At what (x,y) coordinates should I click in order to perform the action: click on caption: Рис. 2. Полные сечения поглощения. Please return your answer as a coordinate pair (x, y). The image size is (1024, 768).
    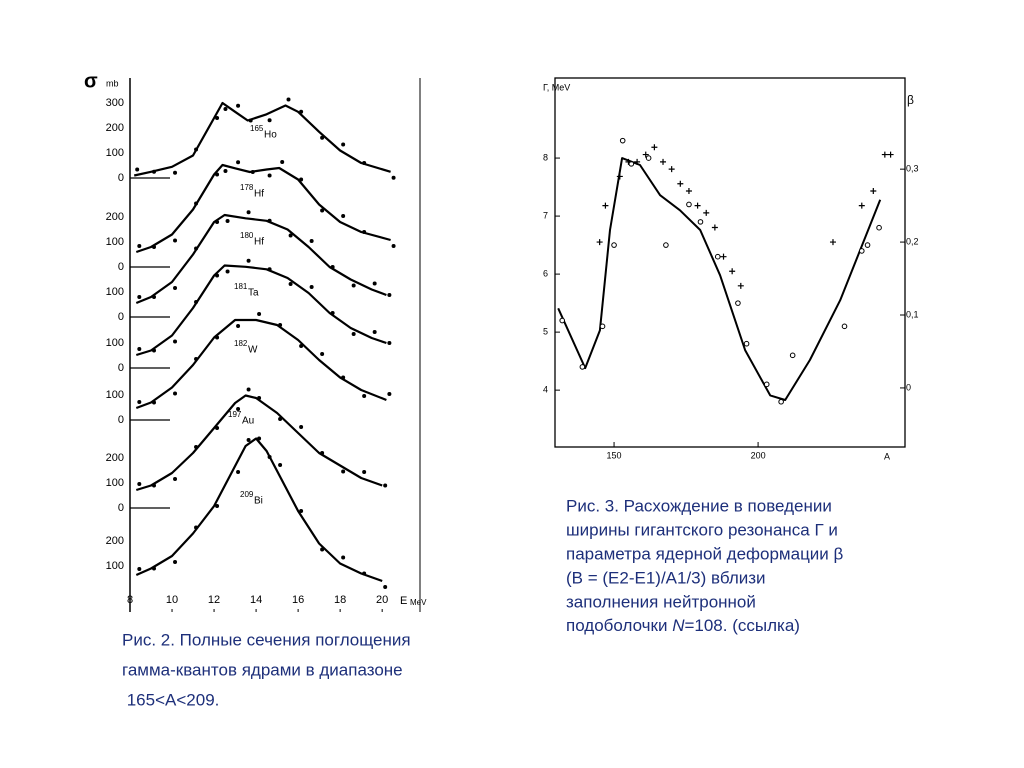
    Looking at the image, I should click on (266, 639).